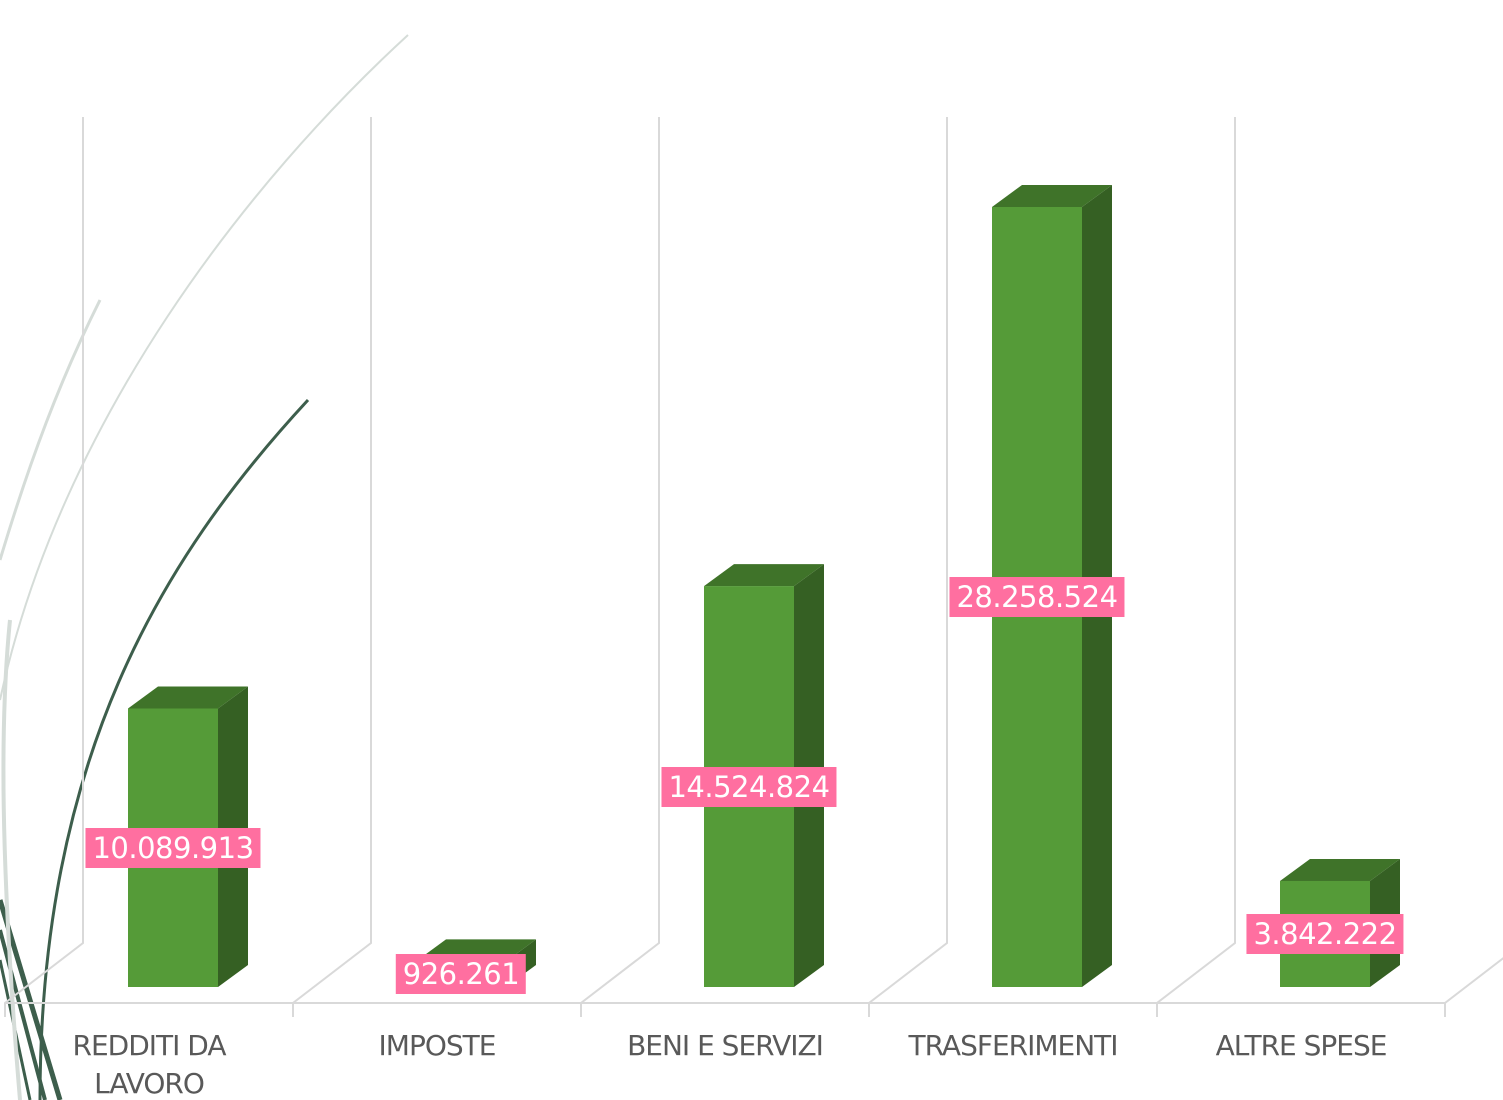 The image size is (1503, 1100). What do you see at coordinates (725, 1045) in the screenshot?
I see `x-tick-label: BENI E SERVIZI` at bounding box center [725, 1045].